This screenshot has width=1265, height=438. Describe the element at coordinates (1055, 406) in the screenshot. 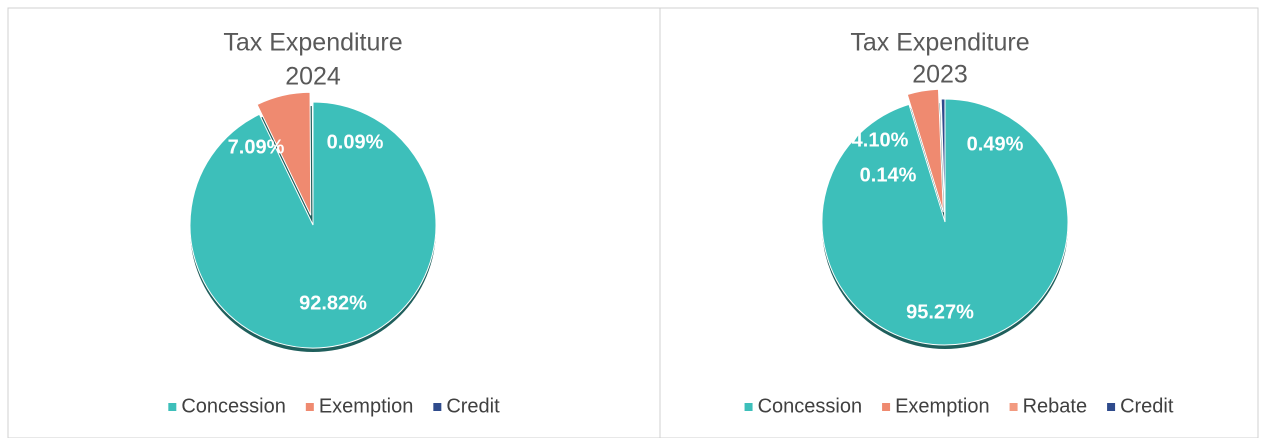

I see `legend-label: Rebate` at that location.